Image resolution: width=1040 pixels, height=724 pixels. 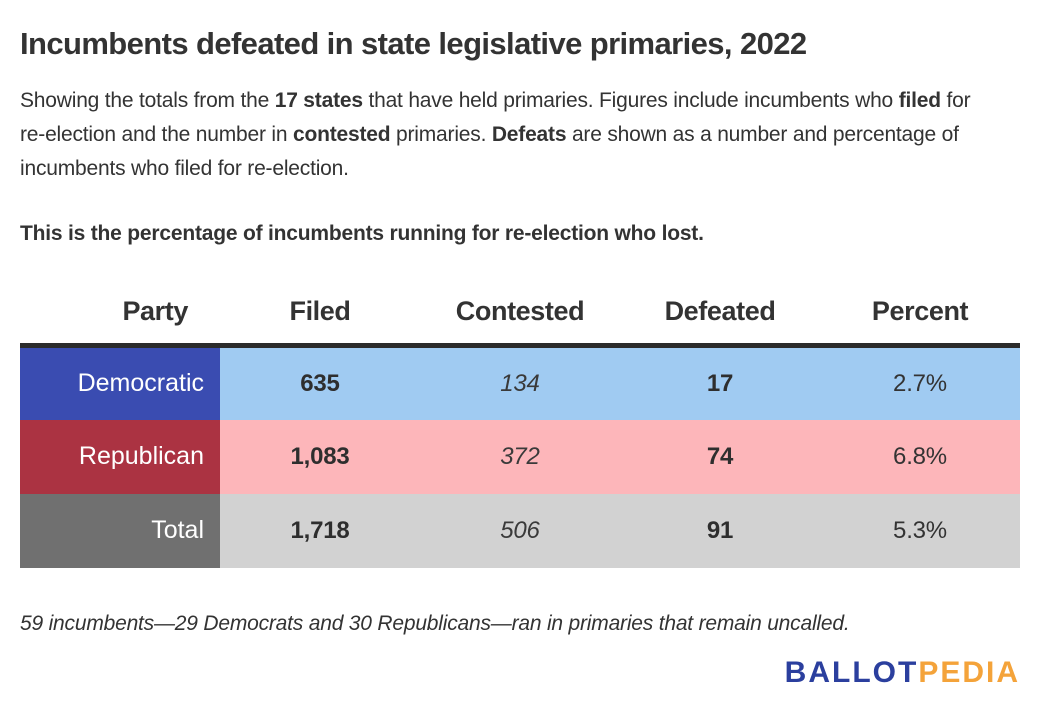 I want to click on header-cell-party: Party, so click(x=120, y=322).